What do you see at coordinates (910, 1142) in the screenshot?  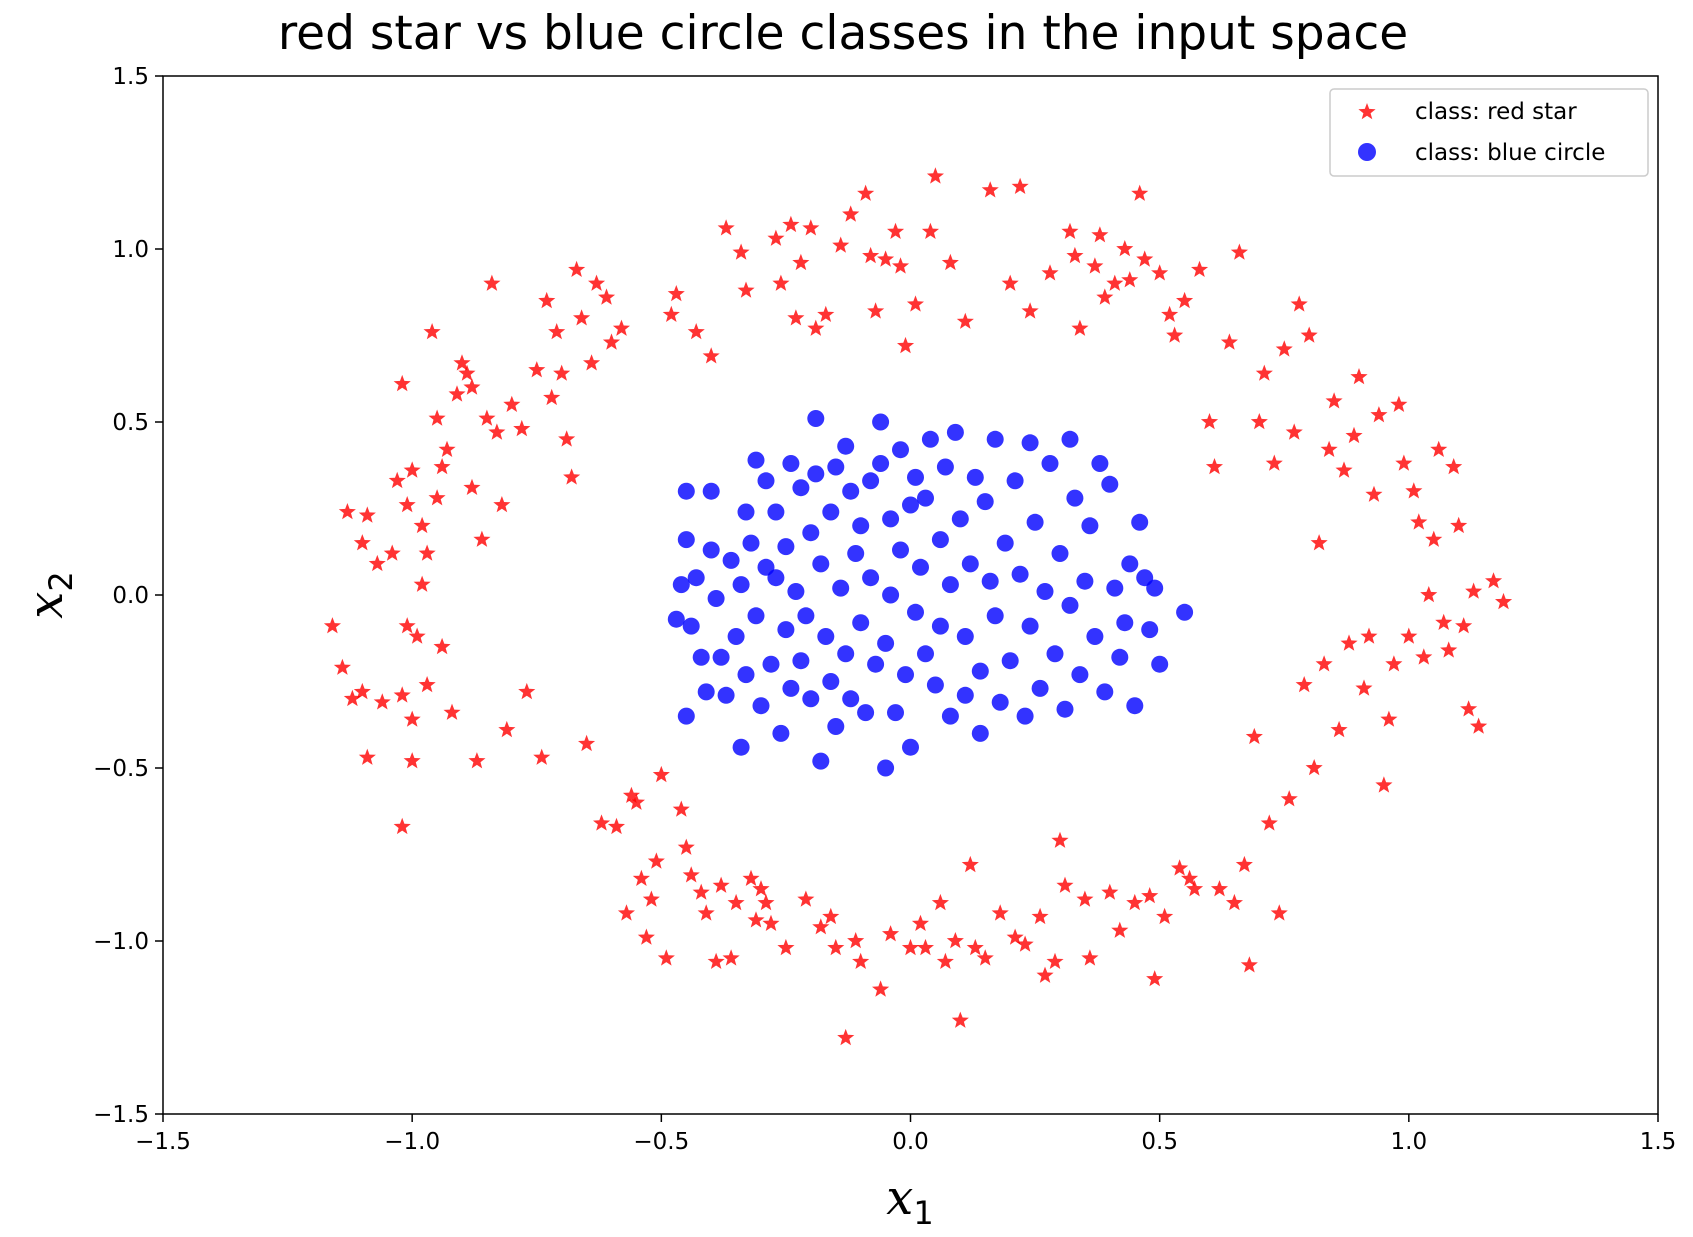 I see `x-tick-label: 0.0` at bounding box center [910, 1142].